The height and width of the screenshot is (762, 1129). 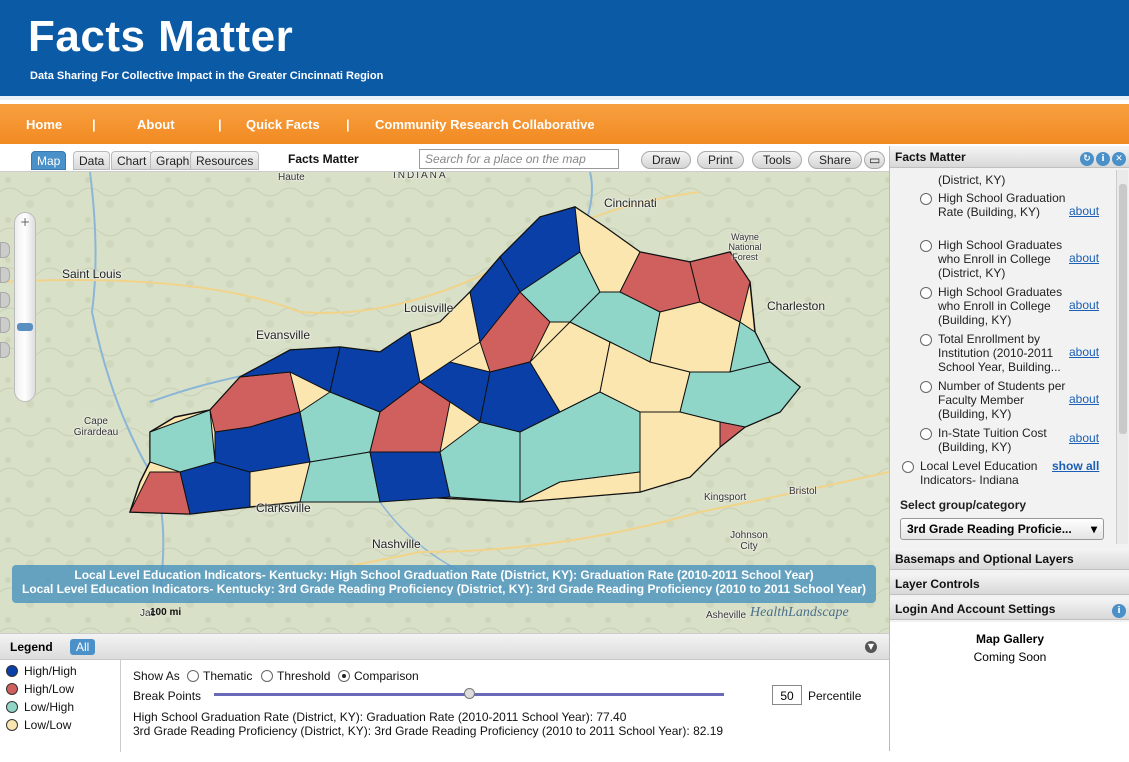 I want to click on legend-swatch, so click(x=12, y=689).